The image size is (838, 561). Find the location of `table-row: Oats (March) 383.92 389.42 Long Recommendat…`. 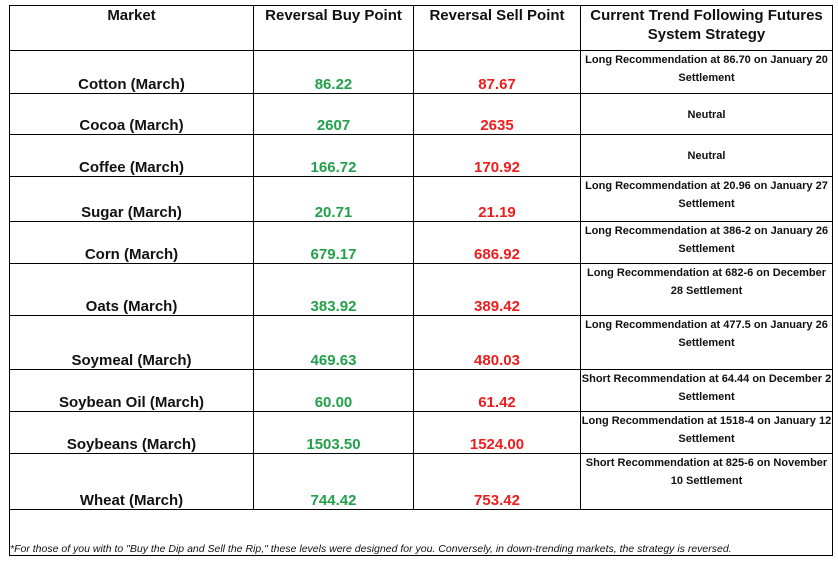

table-row: Oats (March) 383.92 389.42 Long Recommendat… is located at coordinates (421, 289).